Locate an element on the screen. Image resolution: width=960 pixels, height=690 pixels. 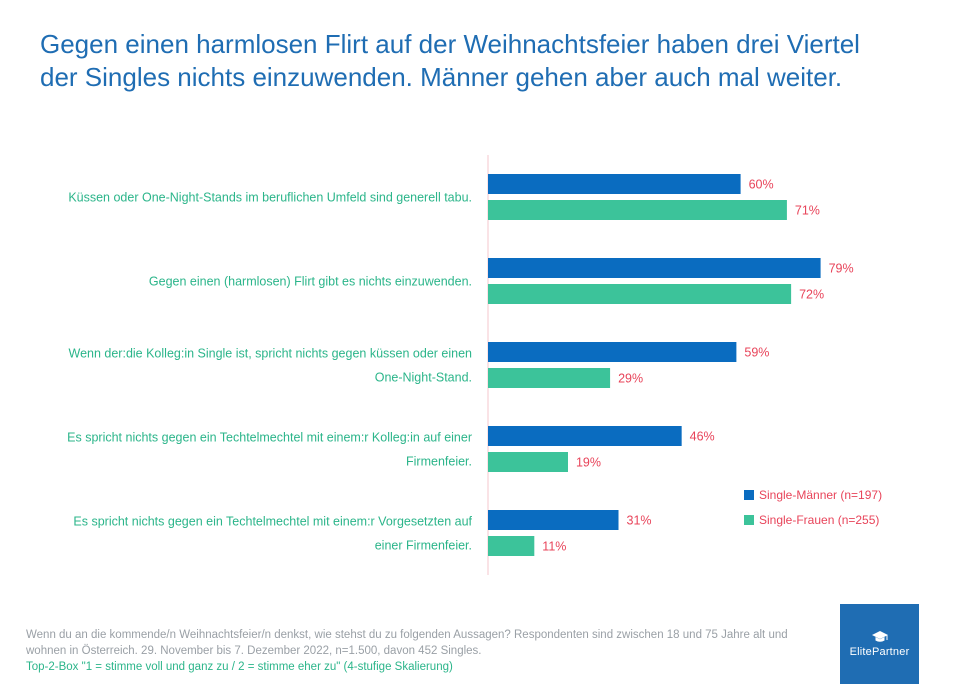
data-label-women-3: 29% is located at coordinates (630, 379).